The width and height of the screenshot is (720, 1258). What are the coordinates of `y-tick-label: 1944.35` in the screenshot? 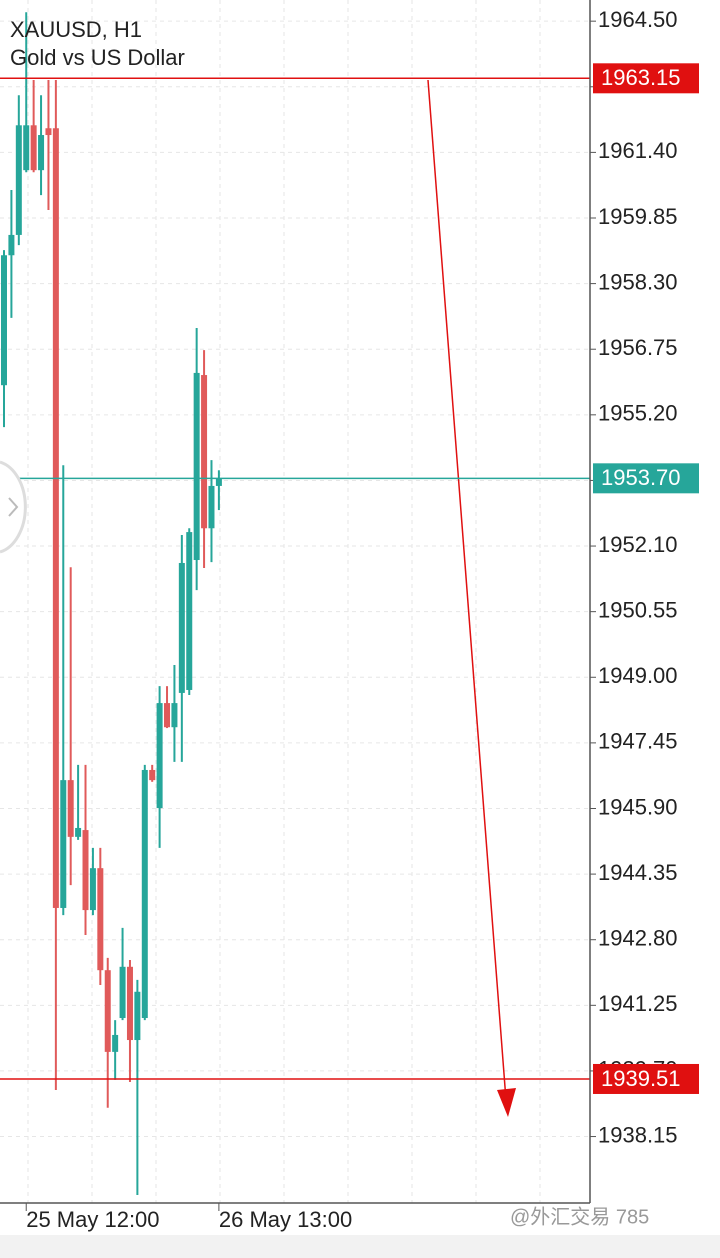 It's located at (638, 872).